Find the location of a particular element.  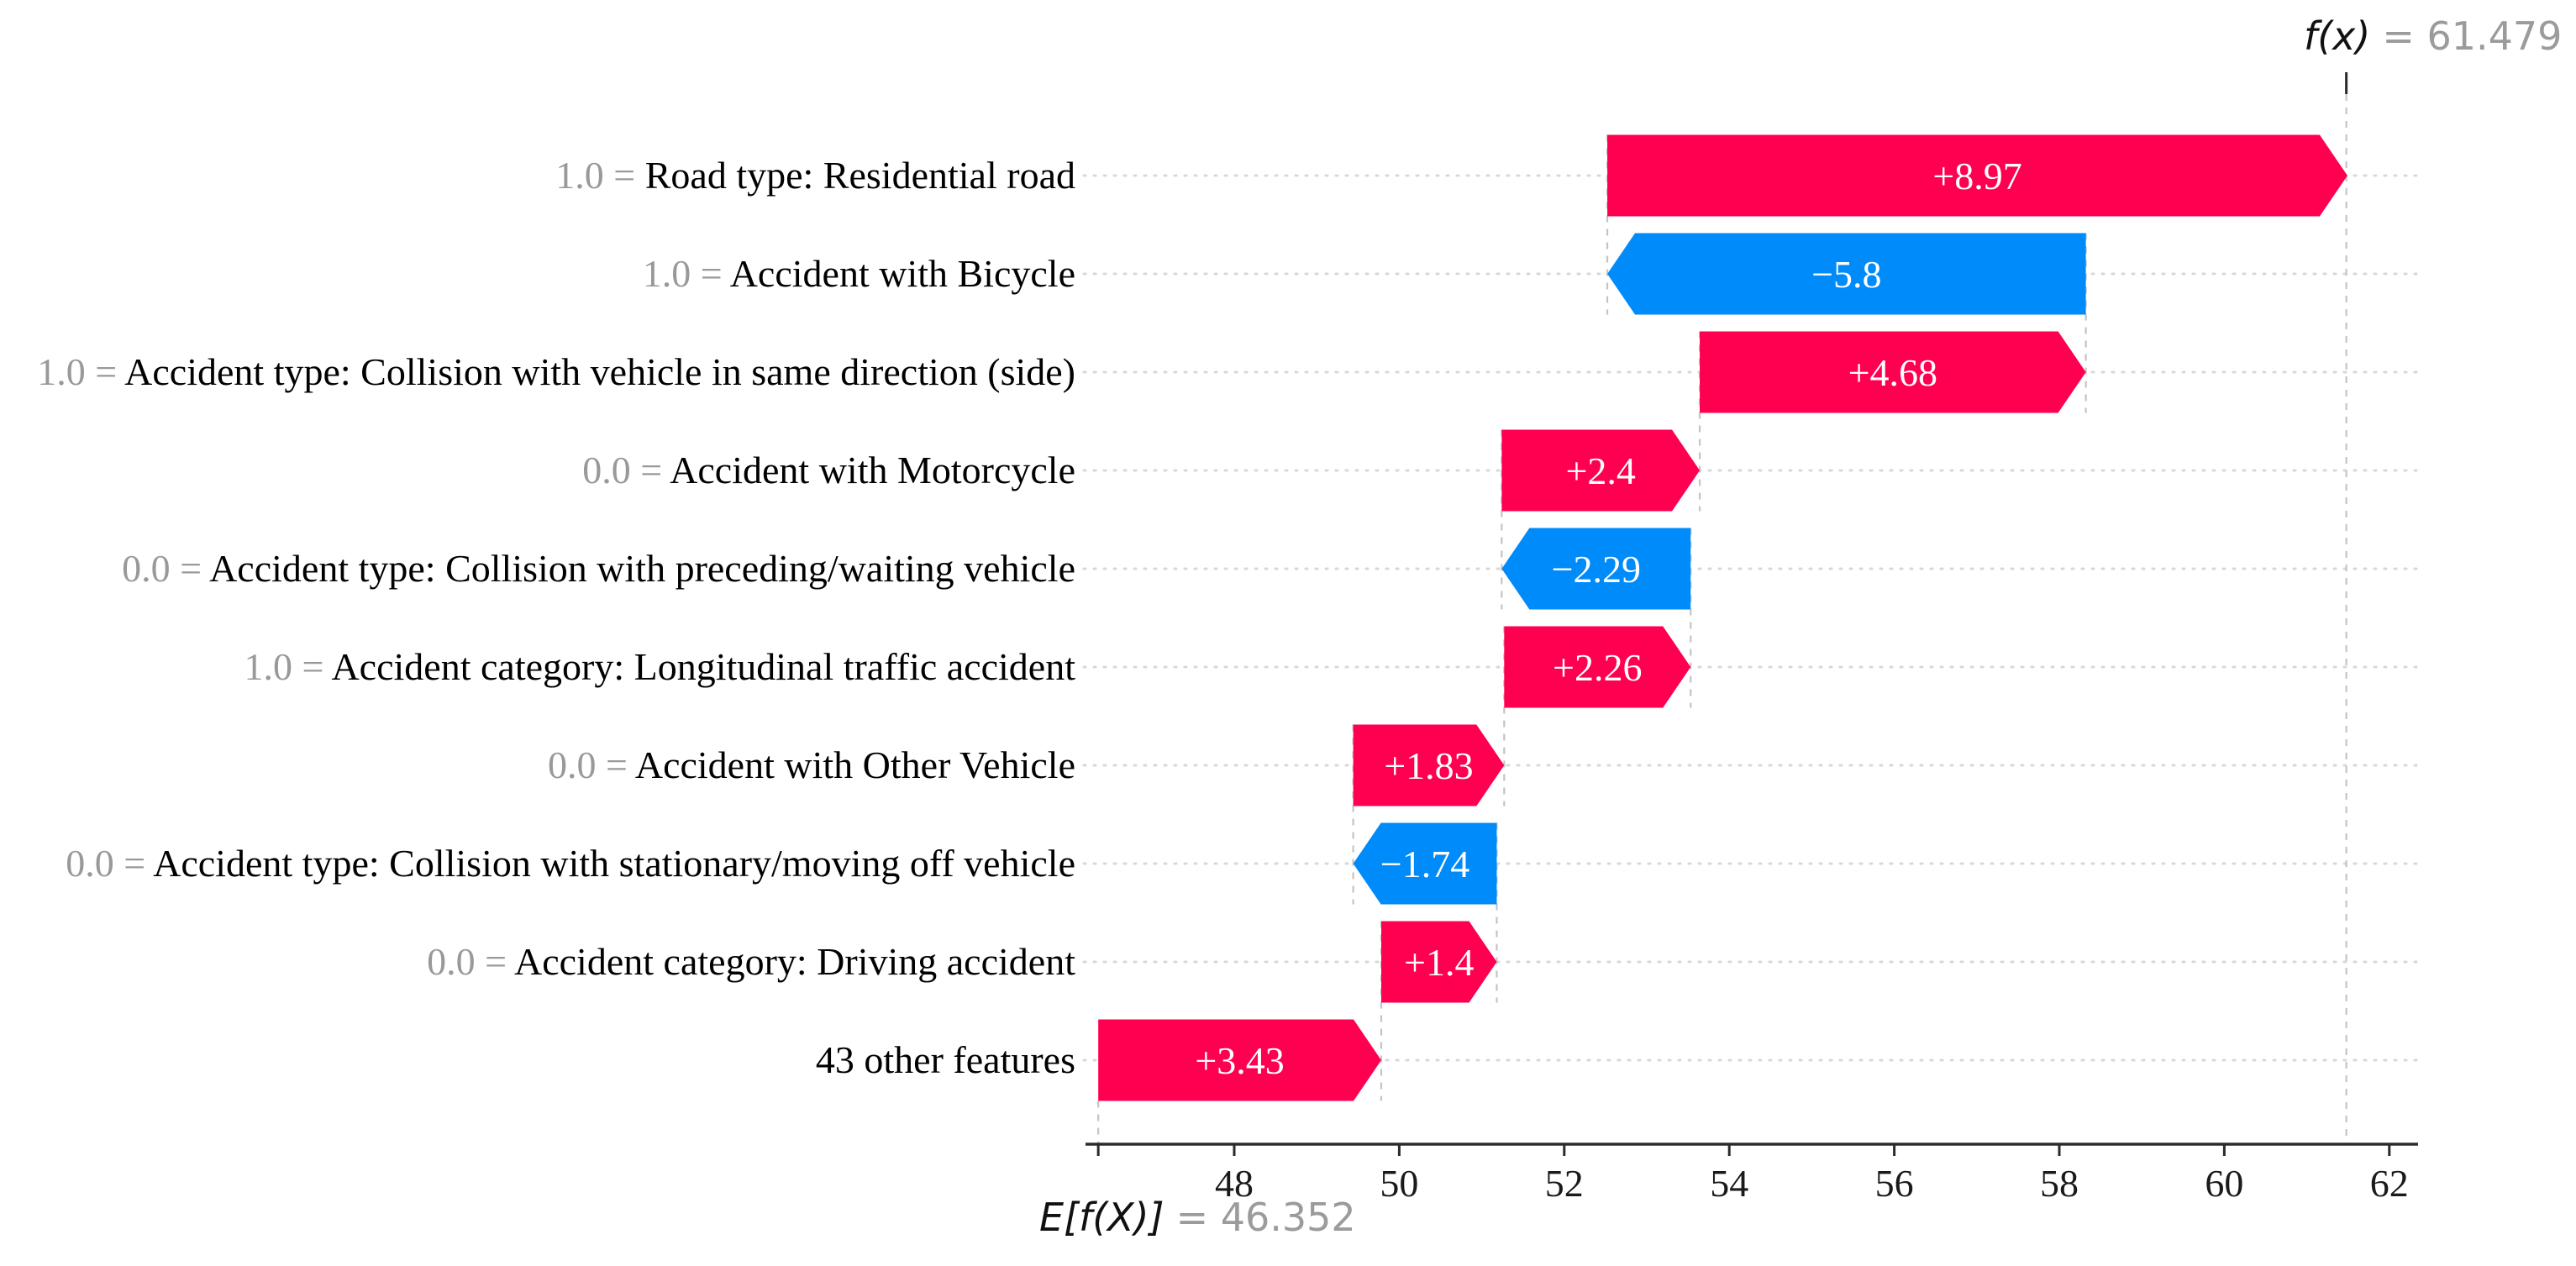

bar-value-label: +8.97 is located at coordinates (1976, 176).